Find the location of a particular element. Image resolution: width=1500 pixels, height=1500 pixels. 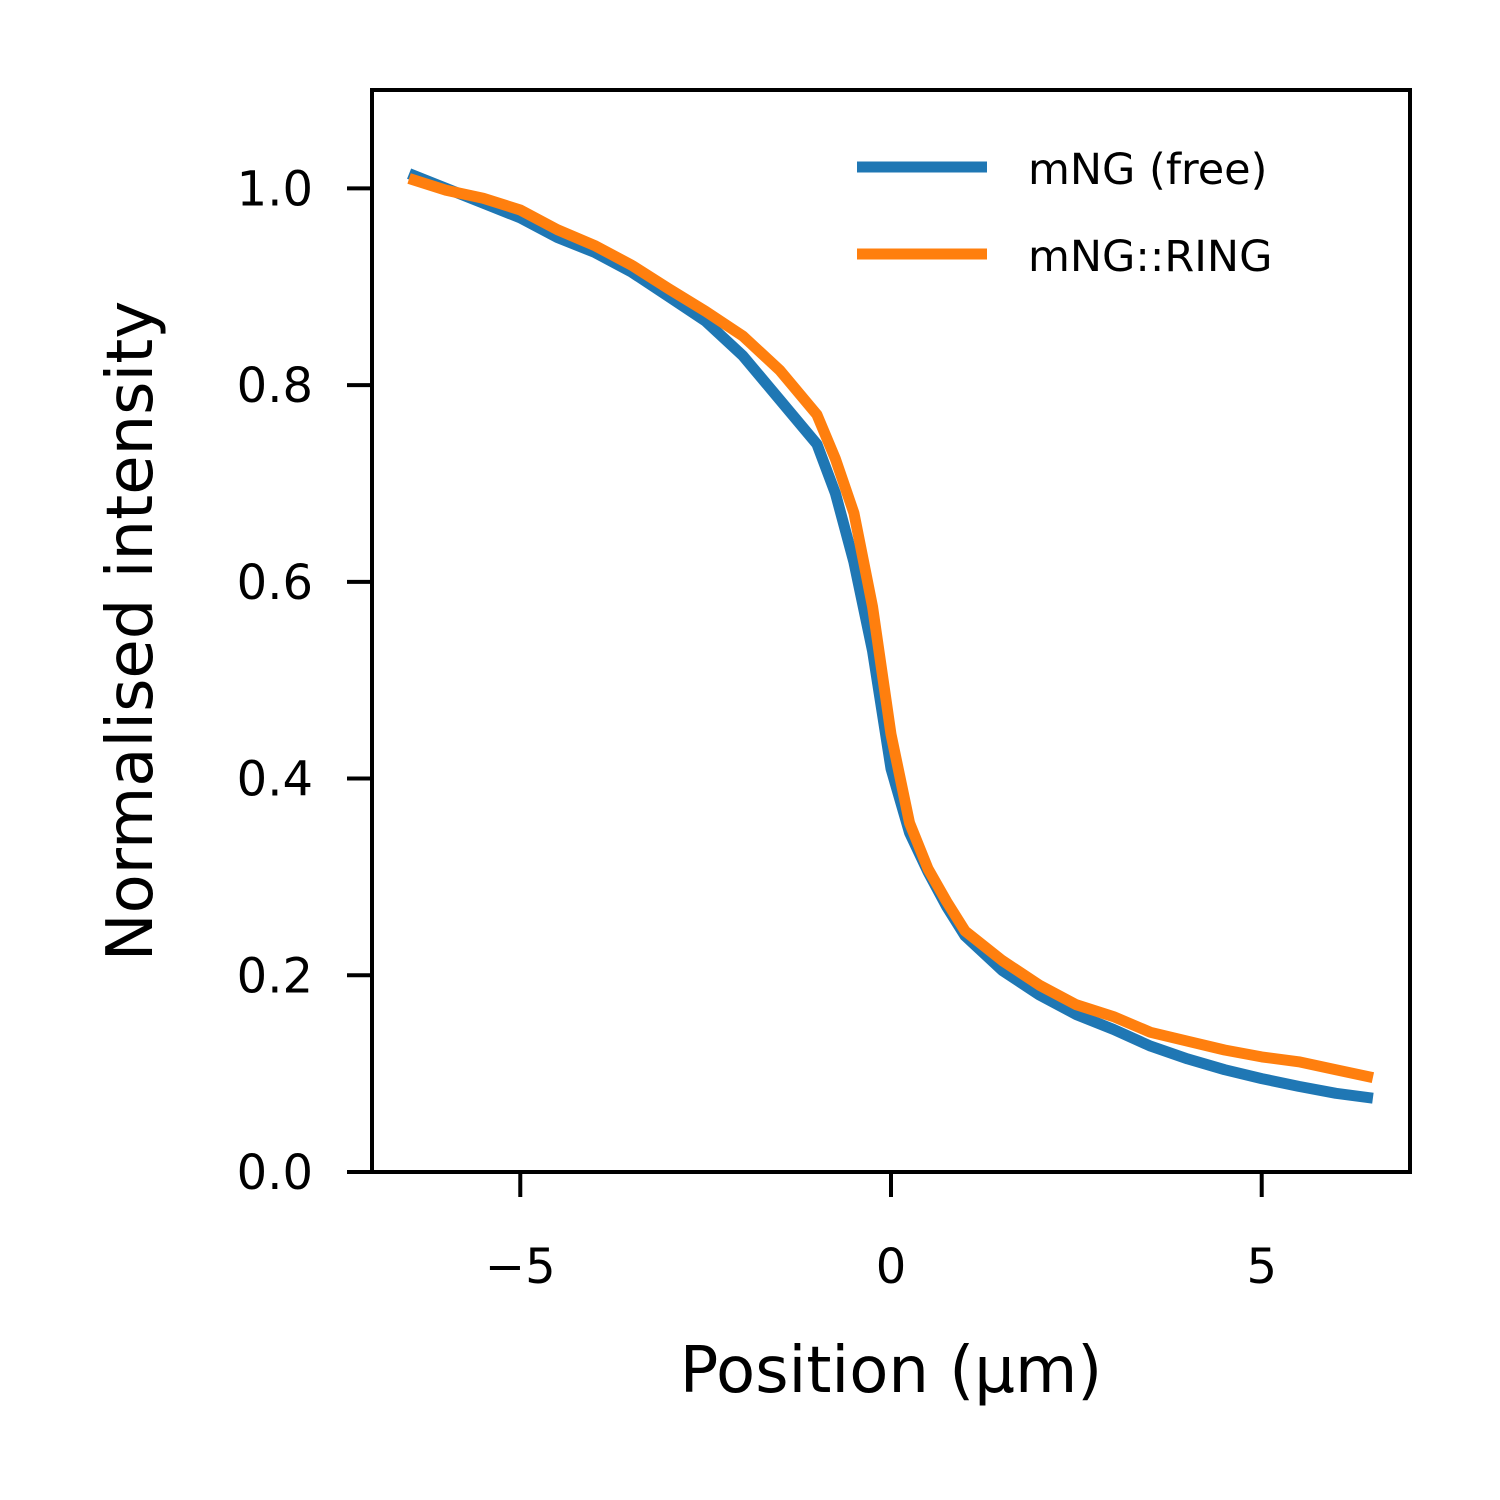

legend-label-1: mNG (free) is located at coordinates (1147, 170).